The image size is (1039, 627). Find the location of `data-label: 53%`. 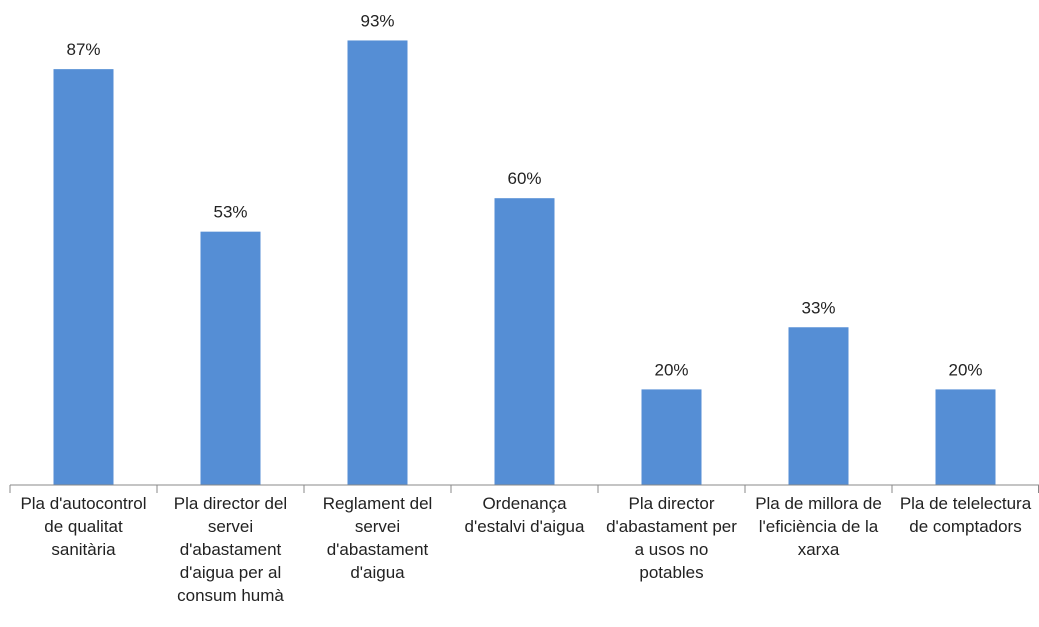

data-label: 53% is located at coordinates (230, 212).